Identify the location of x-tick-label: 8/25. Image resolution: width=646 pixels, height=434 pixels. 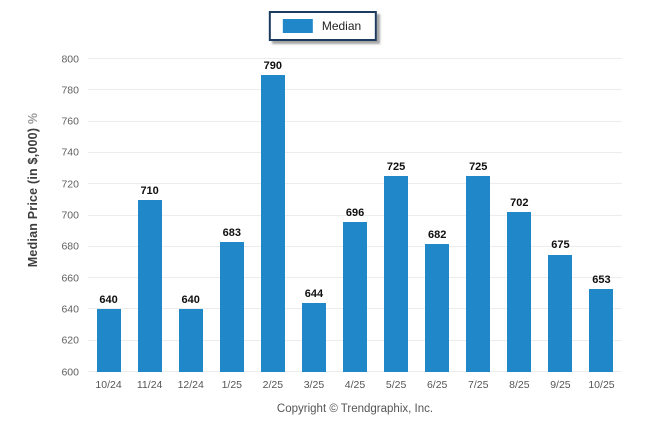
(519, 385).